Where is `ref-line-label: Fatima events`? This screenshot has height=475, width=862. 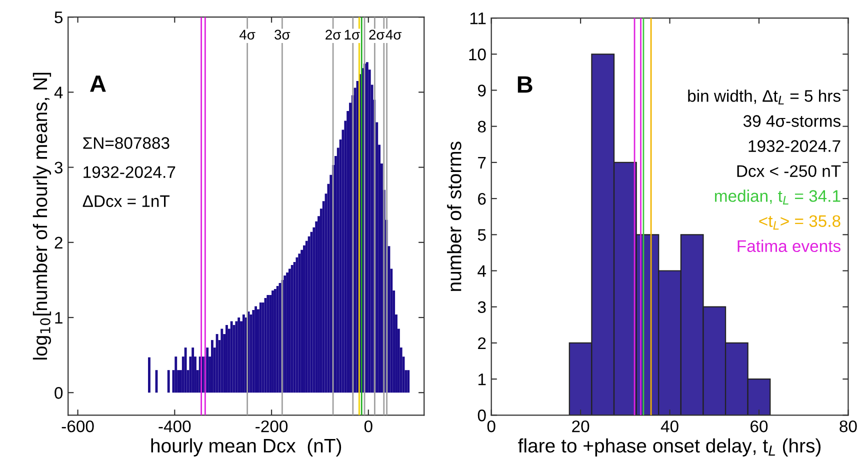 ref-line-label: Fatima events is located at coordinates (789, 246).